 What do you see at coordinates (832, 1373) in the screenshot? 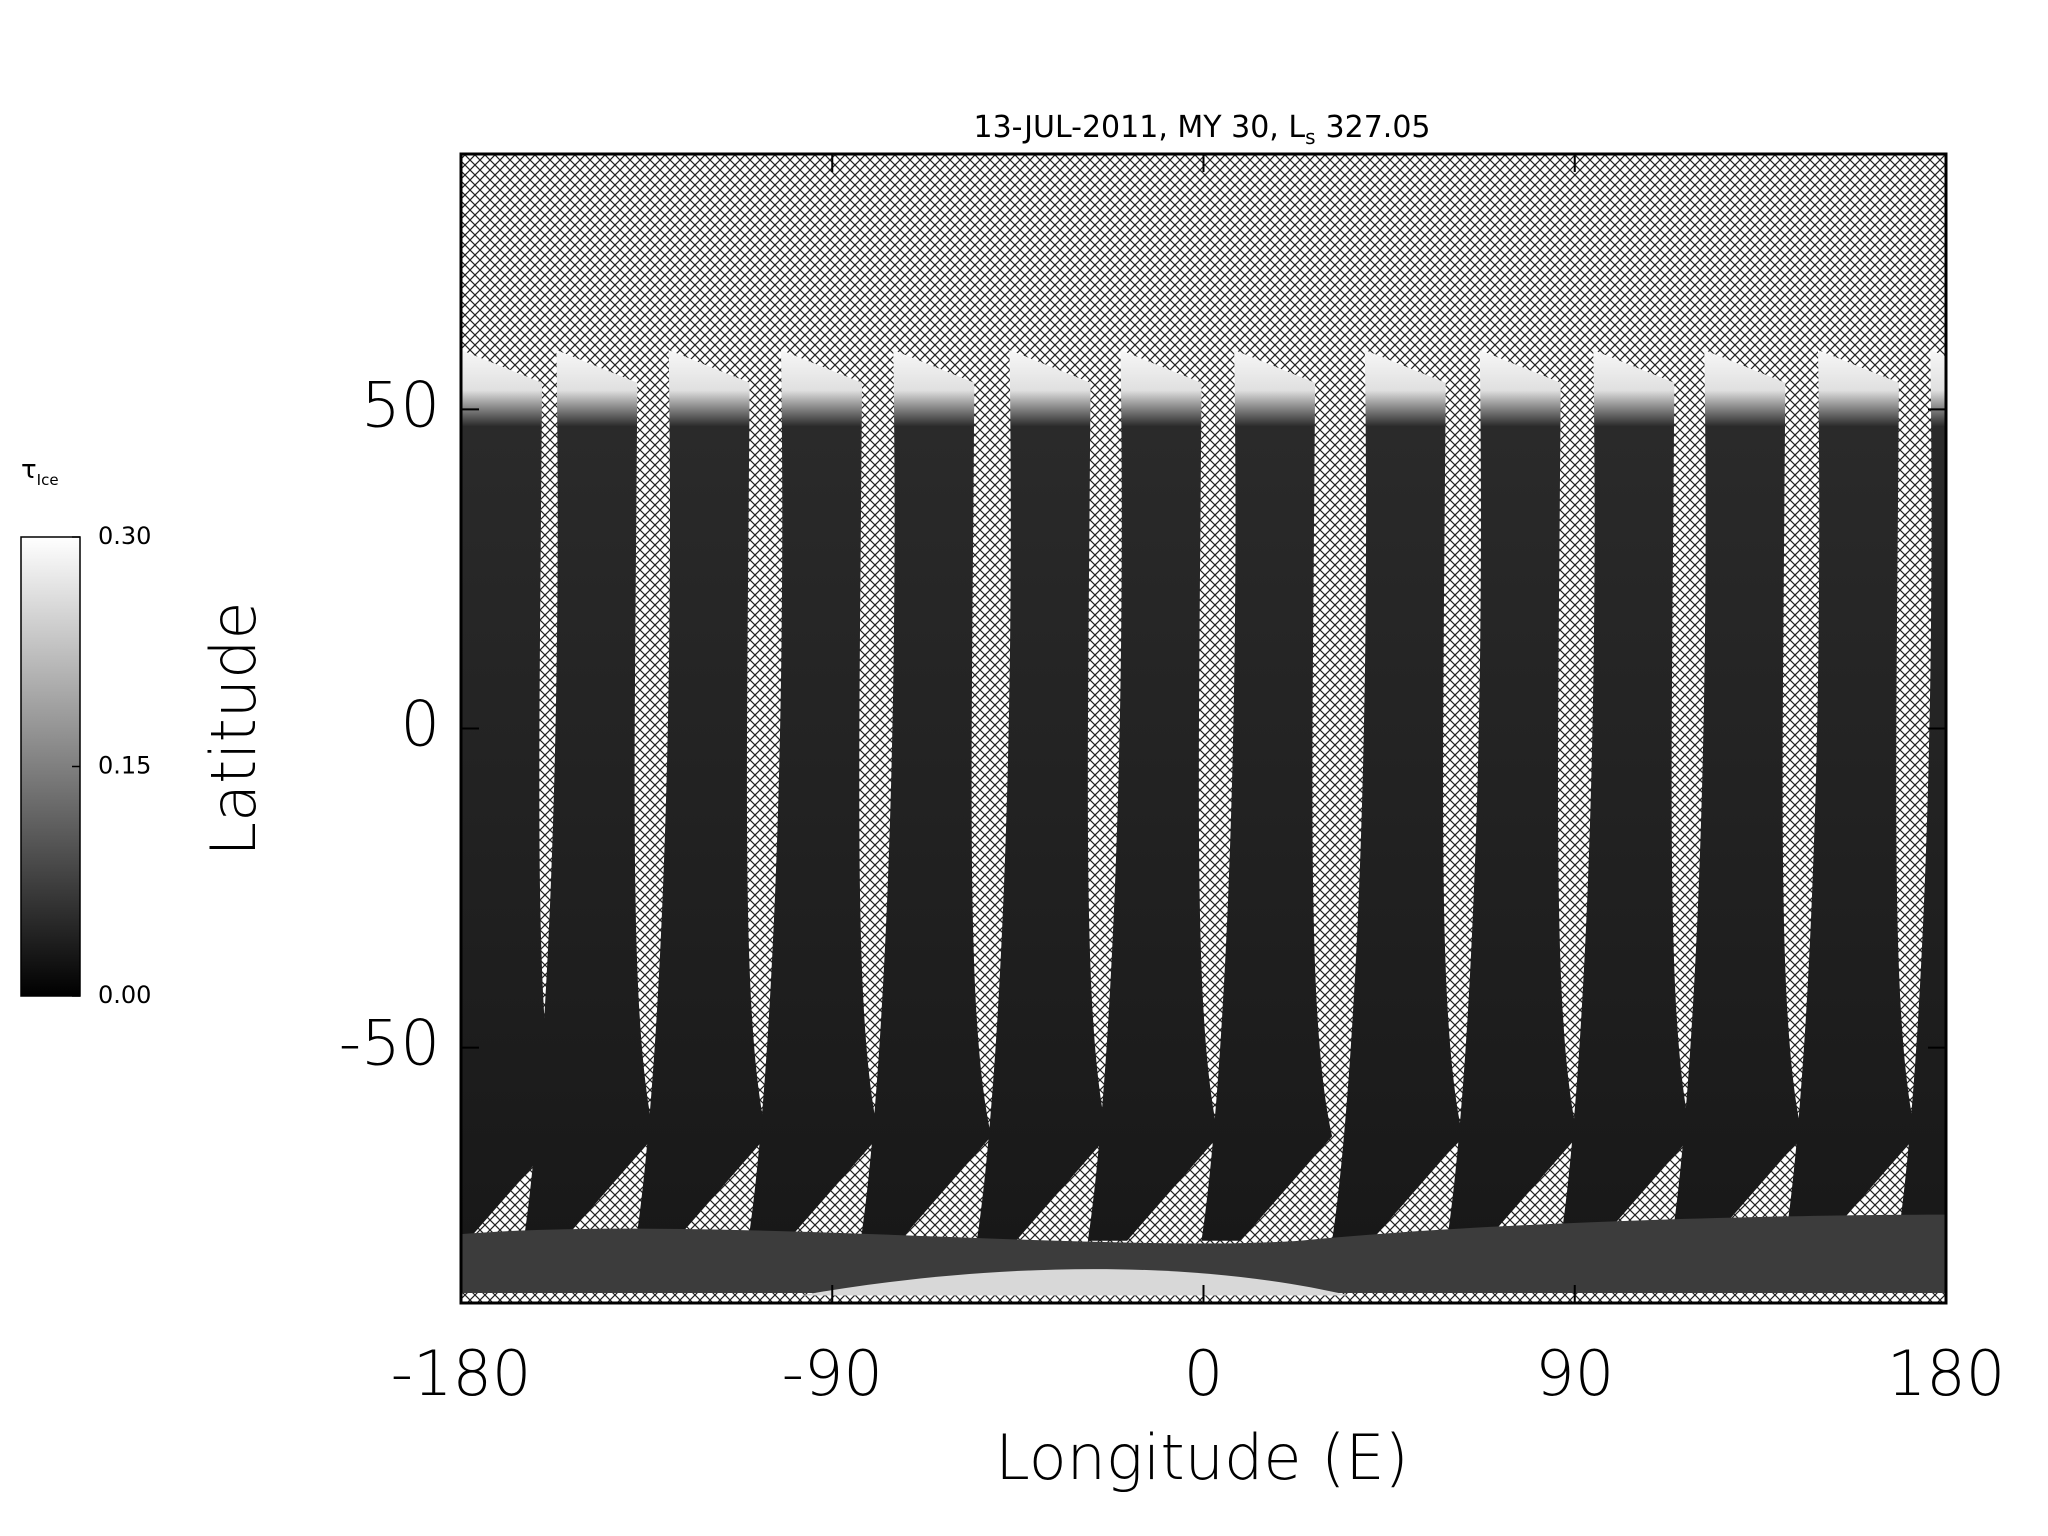
I see `x-tick-label: -90` at bounding box center [832, 1373].